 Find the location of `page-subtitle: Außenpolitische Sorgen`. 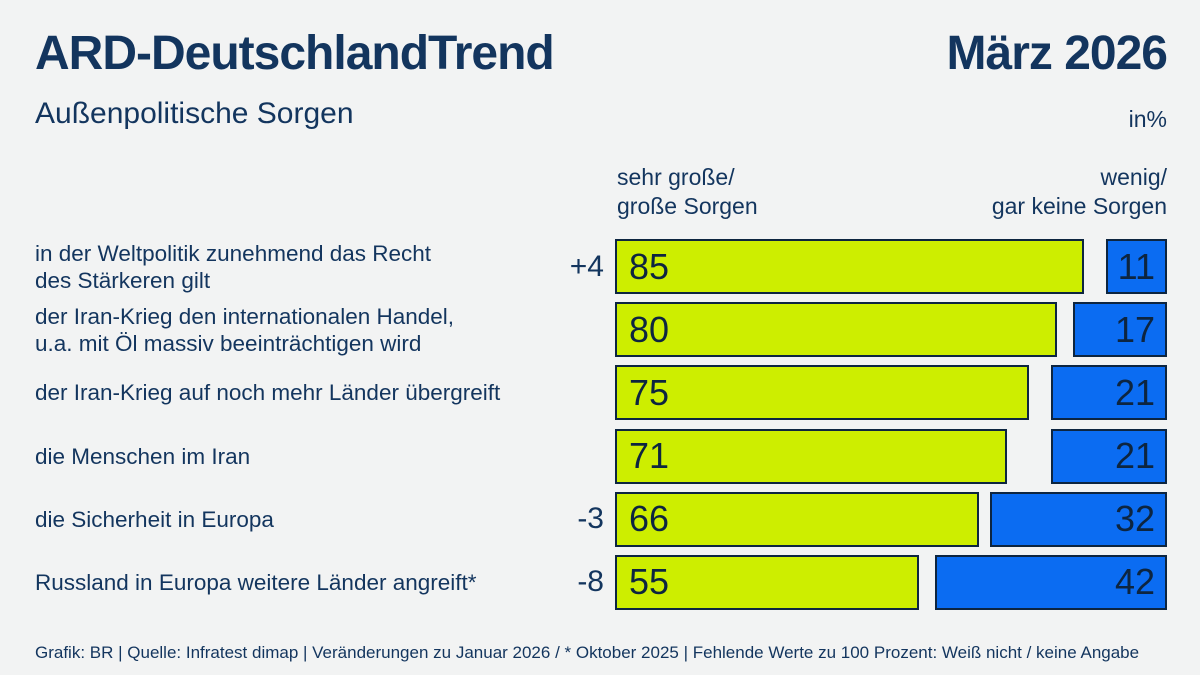

page-subtitle: Außenpolitische Sorgen is located at coordinates (194, 113).